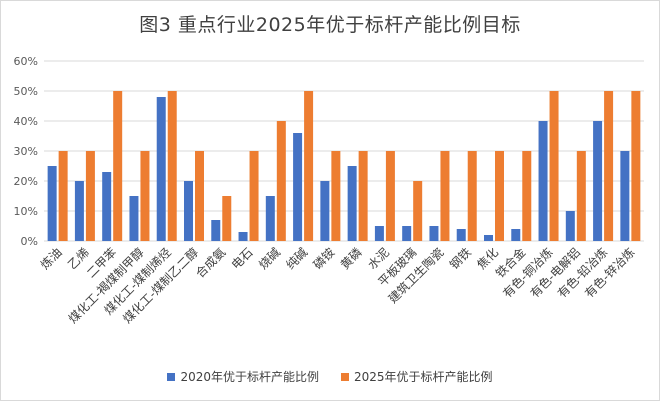 The width and height of the screenshot is (660, 401). I want to click on x-tick-label: 合成氨, so click(210, 263).